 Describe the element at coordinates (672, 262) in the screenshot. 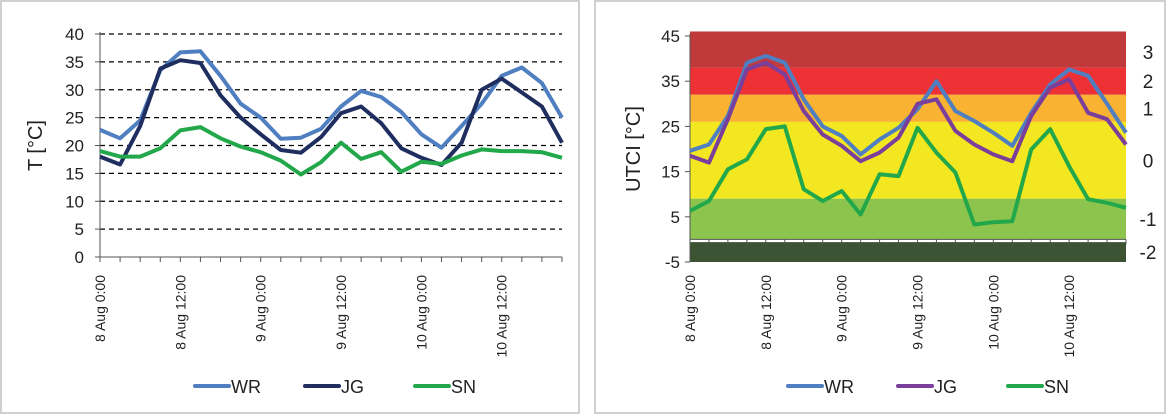

I see `y-tick-label: -5` at that location.